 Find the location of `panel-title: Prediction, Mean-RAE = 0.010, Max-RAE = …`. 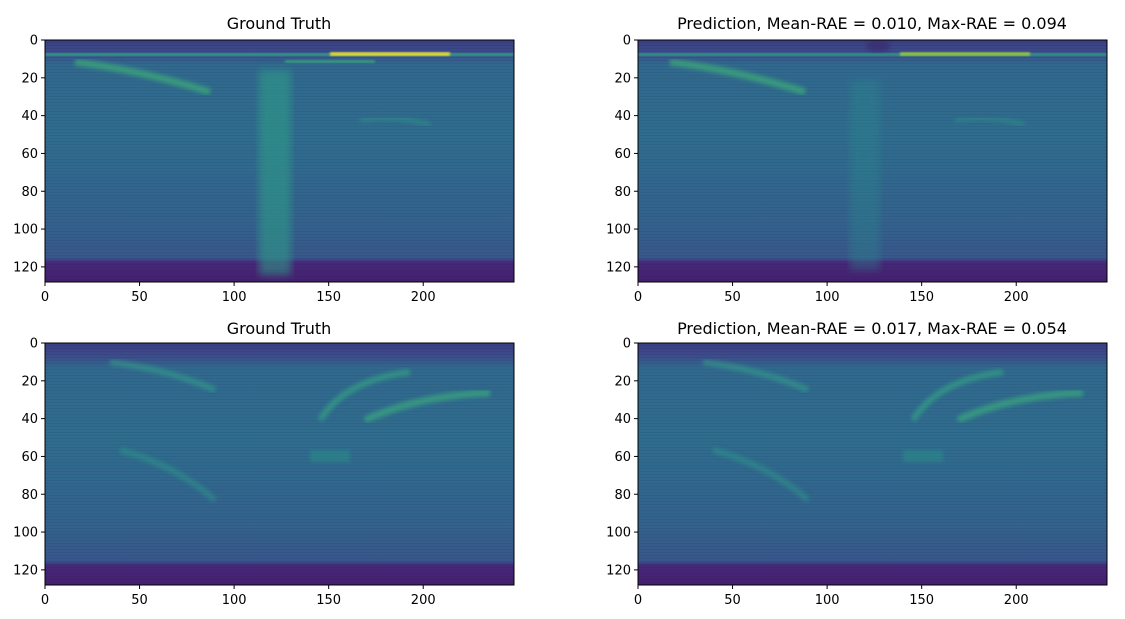

panel-title: Prediction, Mean-RAE = 0.010, Max-RAE = … is located at coordinates (872, 23).